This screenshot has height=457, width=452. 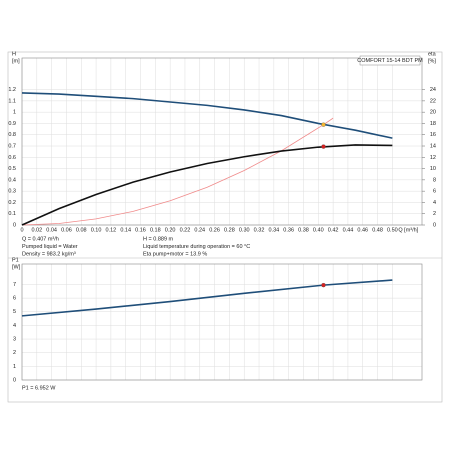 I want to click on x-tick-label: 0.32, so click(x=259, y=230).